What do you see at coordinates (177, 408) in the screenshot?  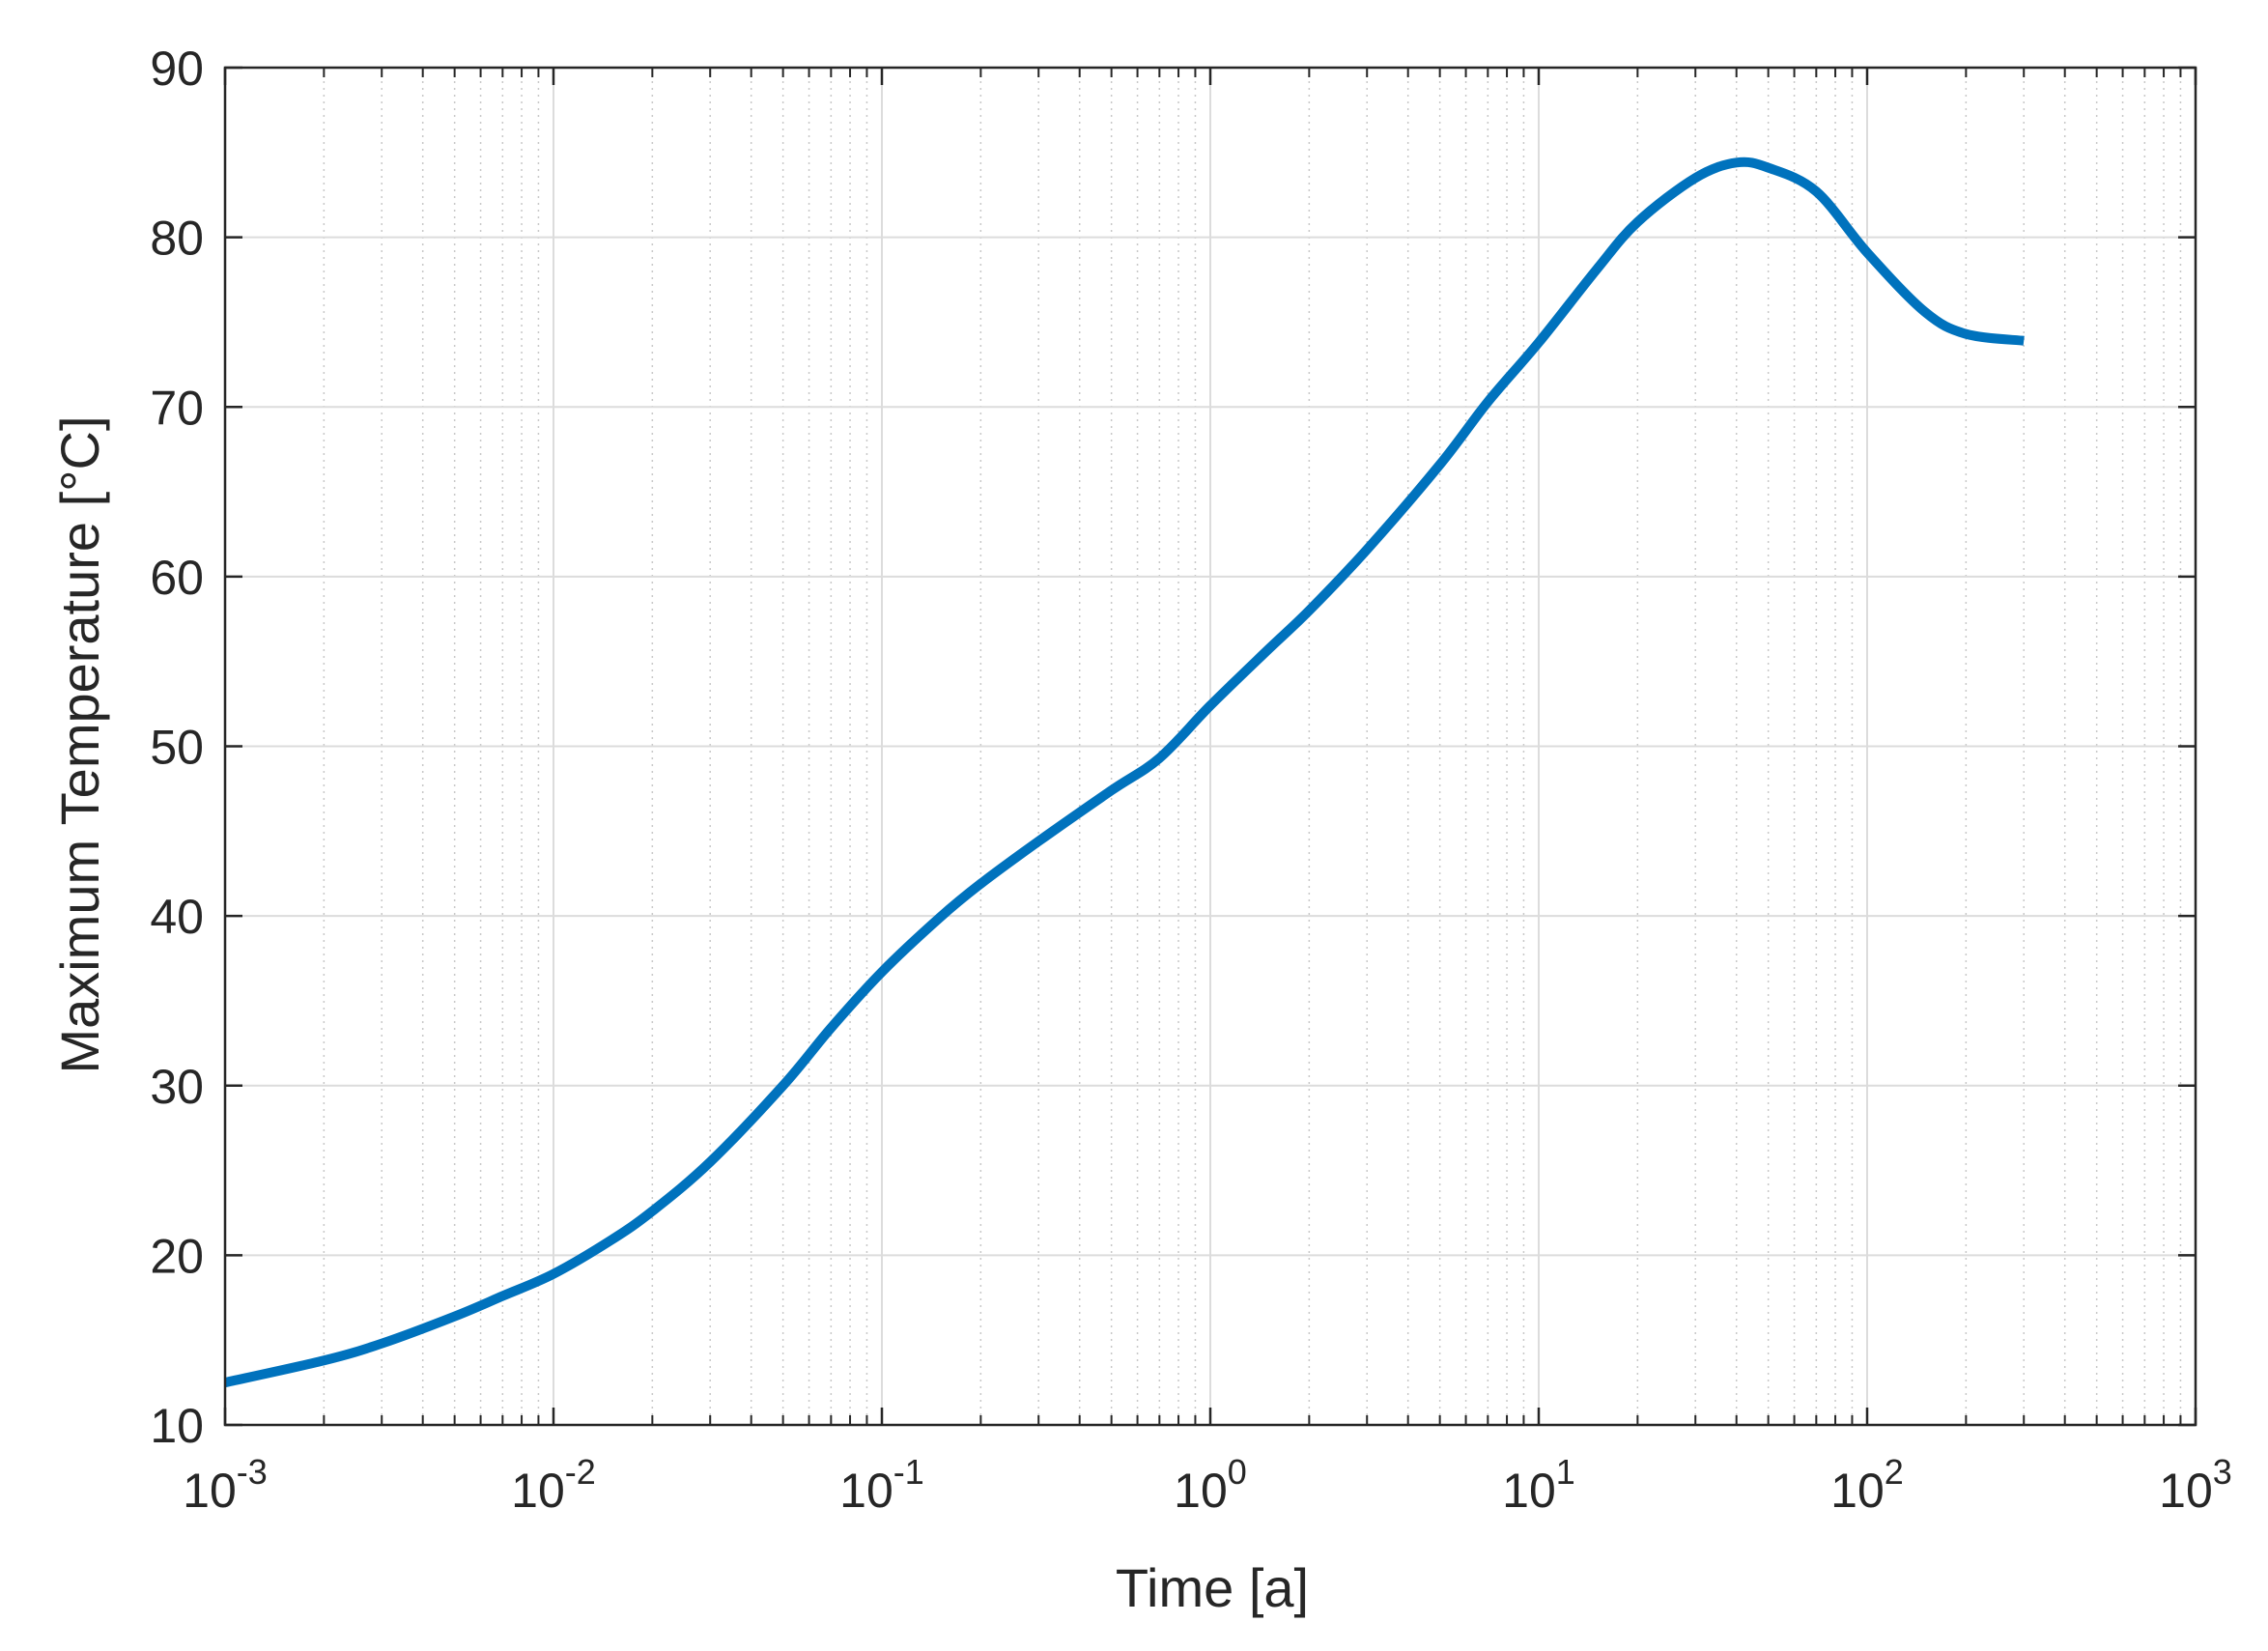 I see `y-tick-label: 70` at bounding box center [177, 408].